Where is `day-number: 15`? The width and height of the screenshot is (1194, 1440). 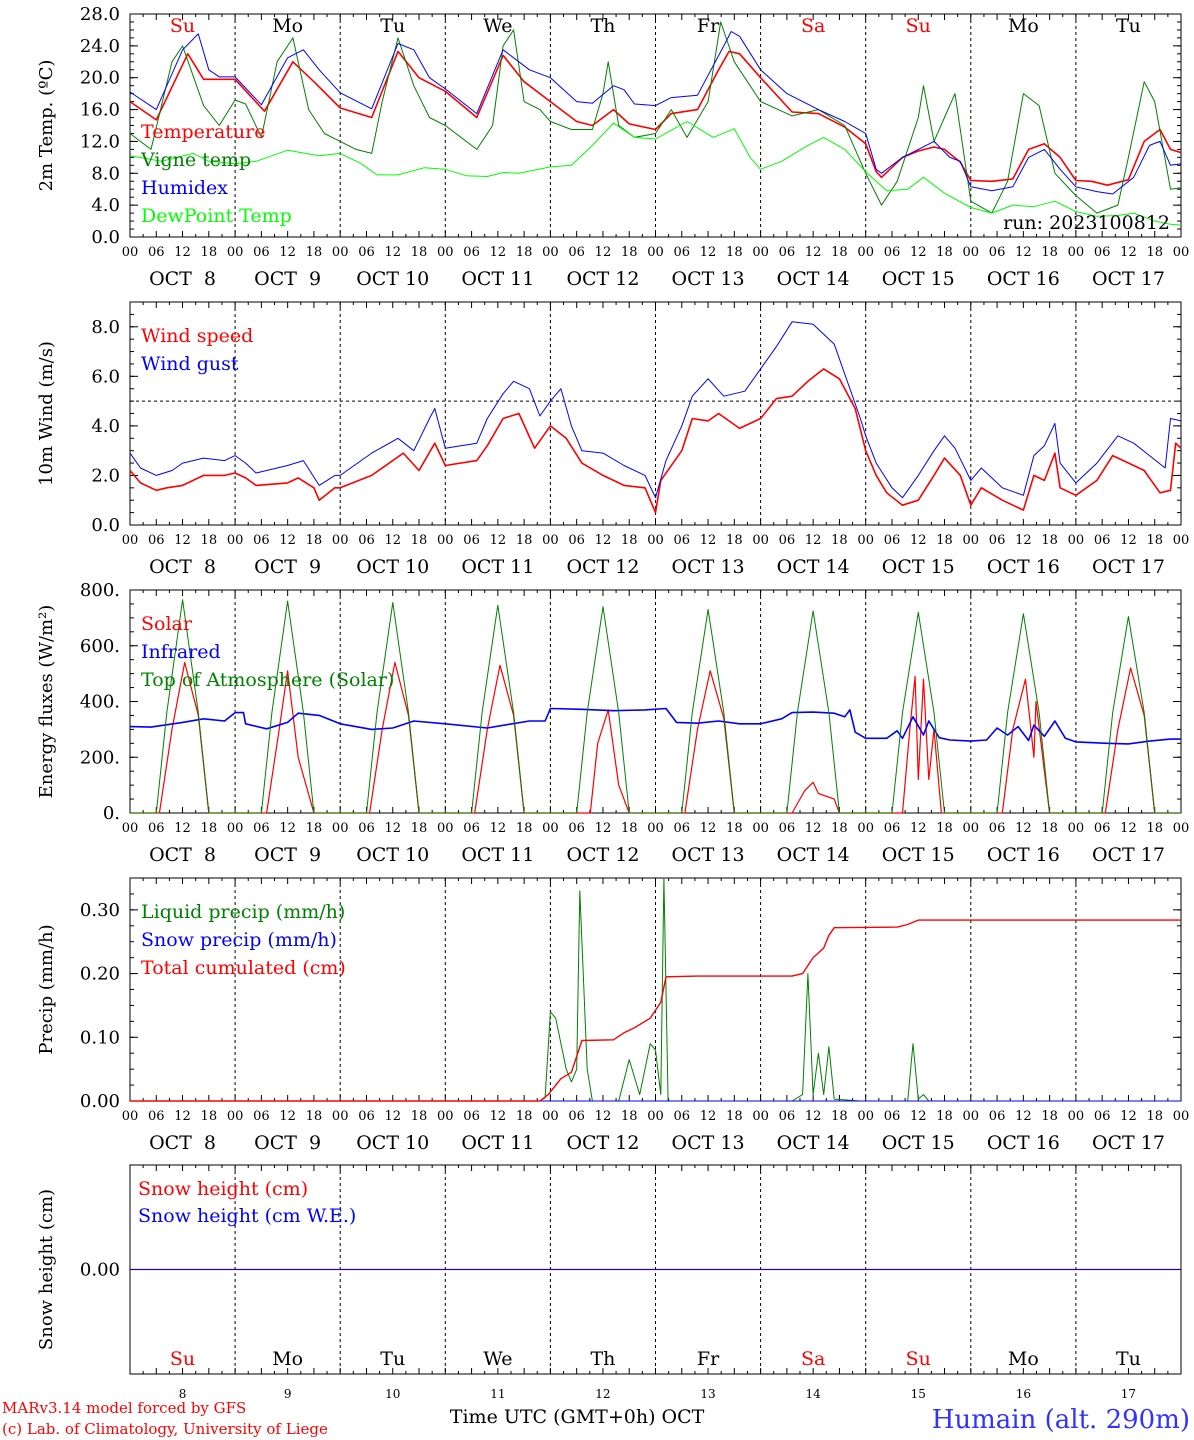
day-number: 15 is located at coordinates (918, 1394).